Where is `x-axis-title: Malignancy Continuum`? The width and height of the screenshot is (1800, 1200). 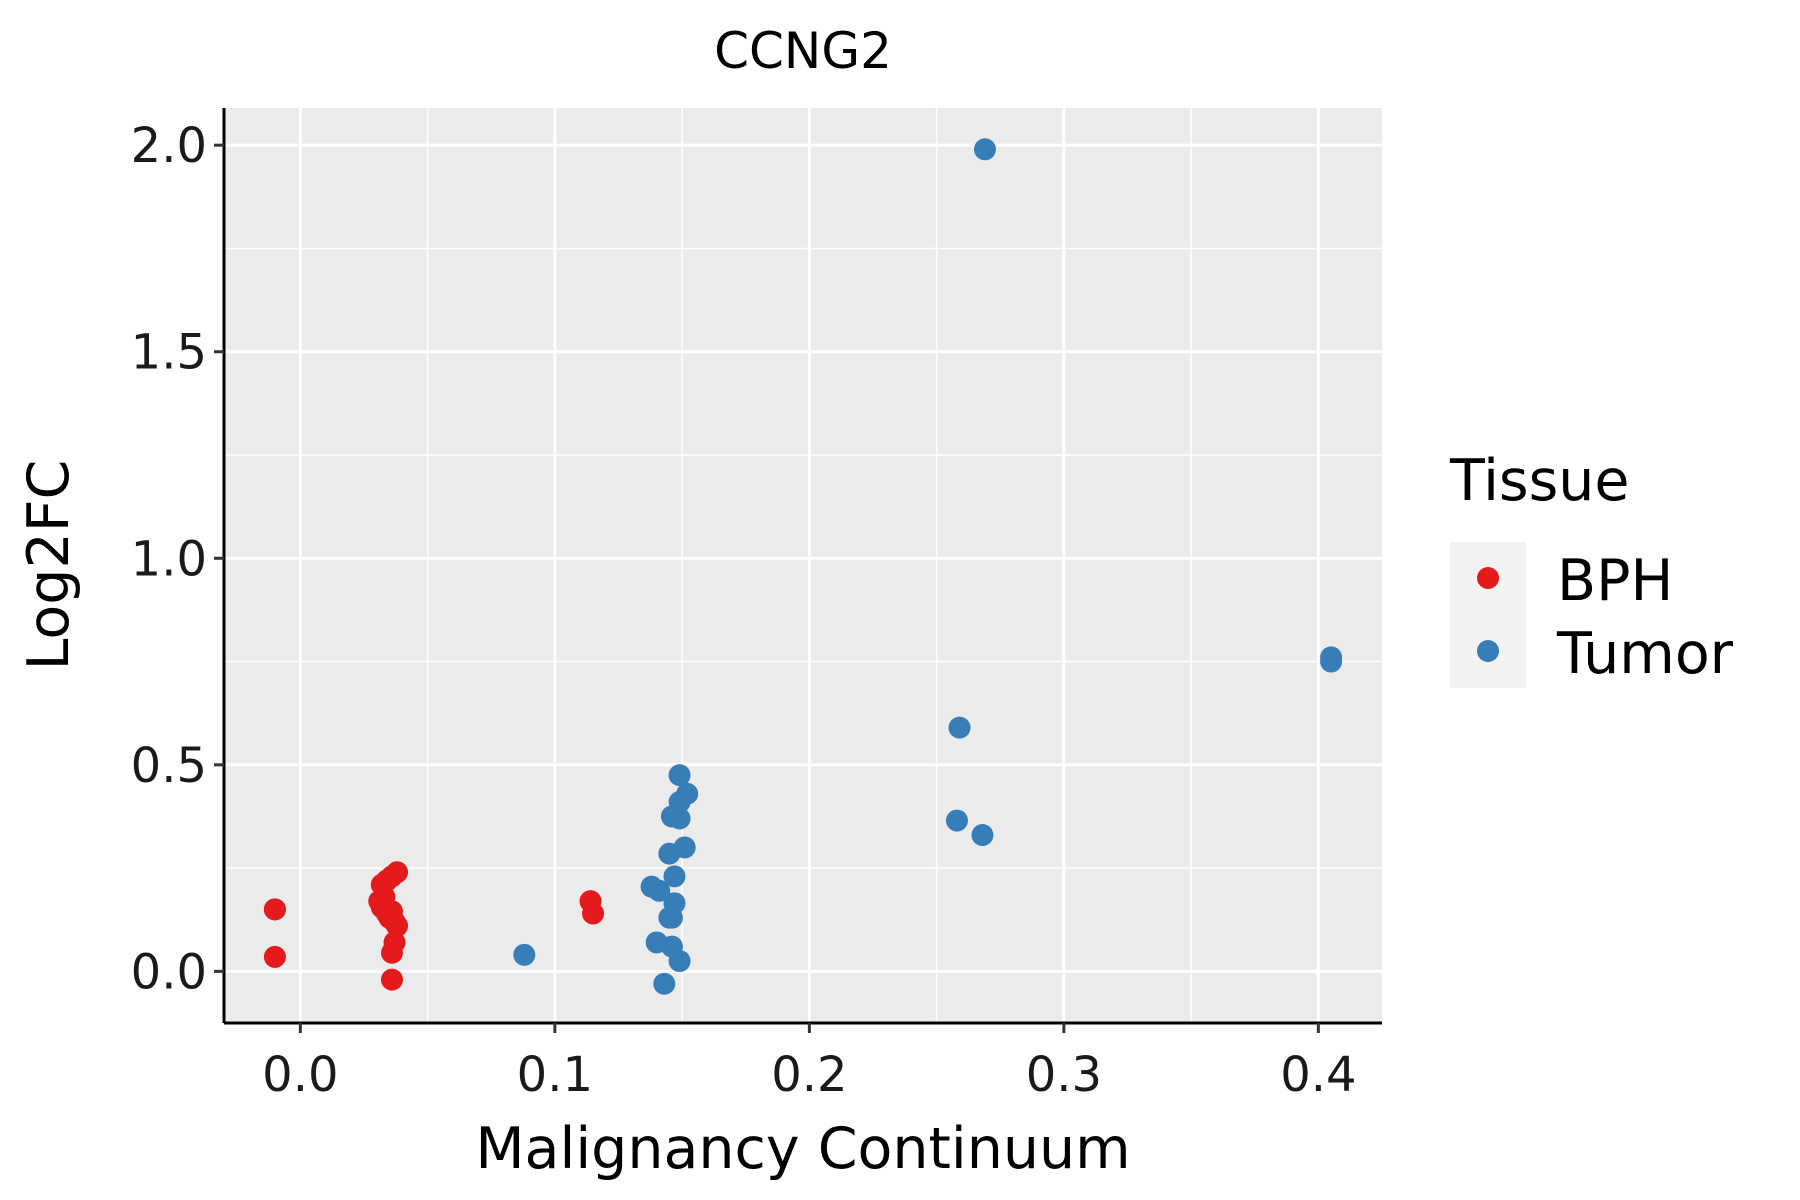
x-axis-title: Malignancy Continuum is located at coordinates (802, 1149).